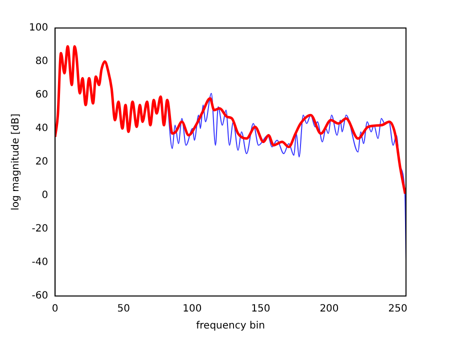  I want to click on y-tick-label: 100, so click(38, 28).